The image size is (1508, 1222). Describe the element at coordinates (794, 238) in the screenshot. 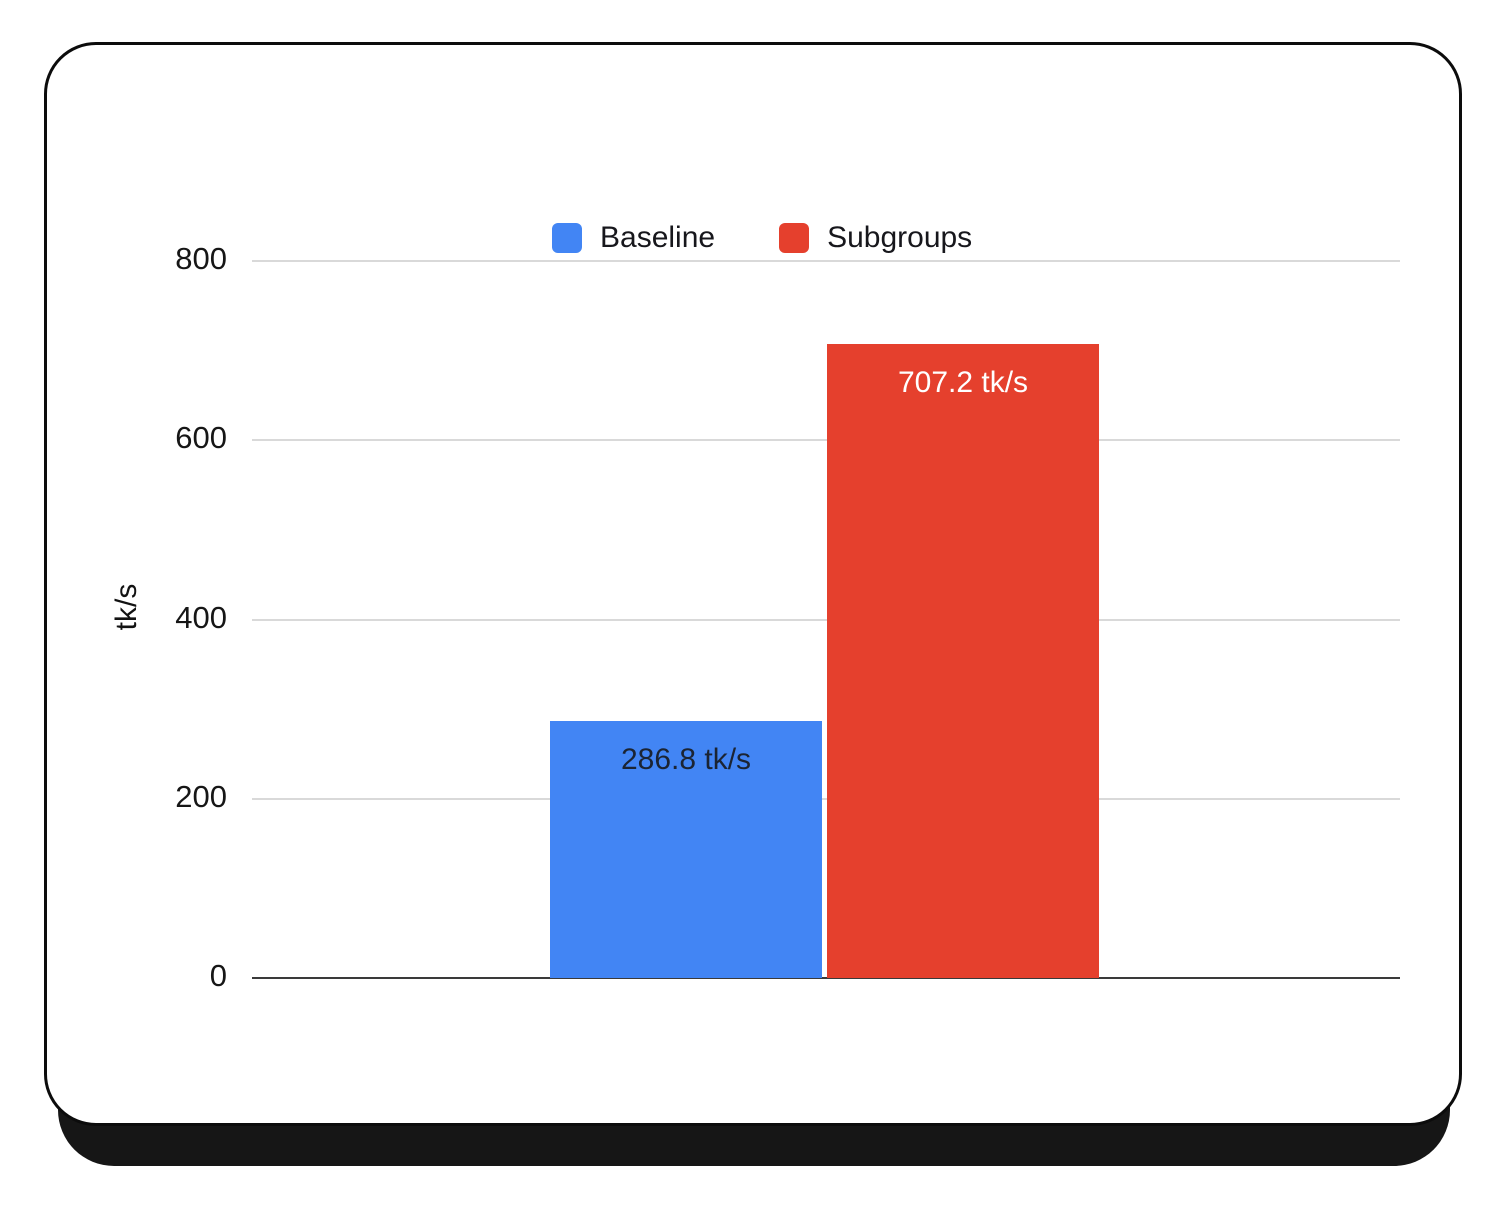

I see `legend-swatch-subgroups` at that location.